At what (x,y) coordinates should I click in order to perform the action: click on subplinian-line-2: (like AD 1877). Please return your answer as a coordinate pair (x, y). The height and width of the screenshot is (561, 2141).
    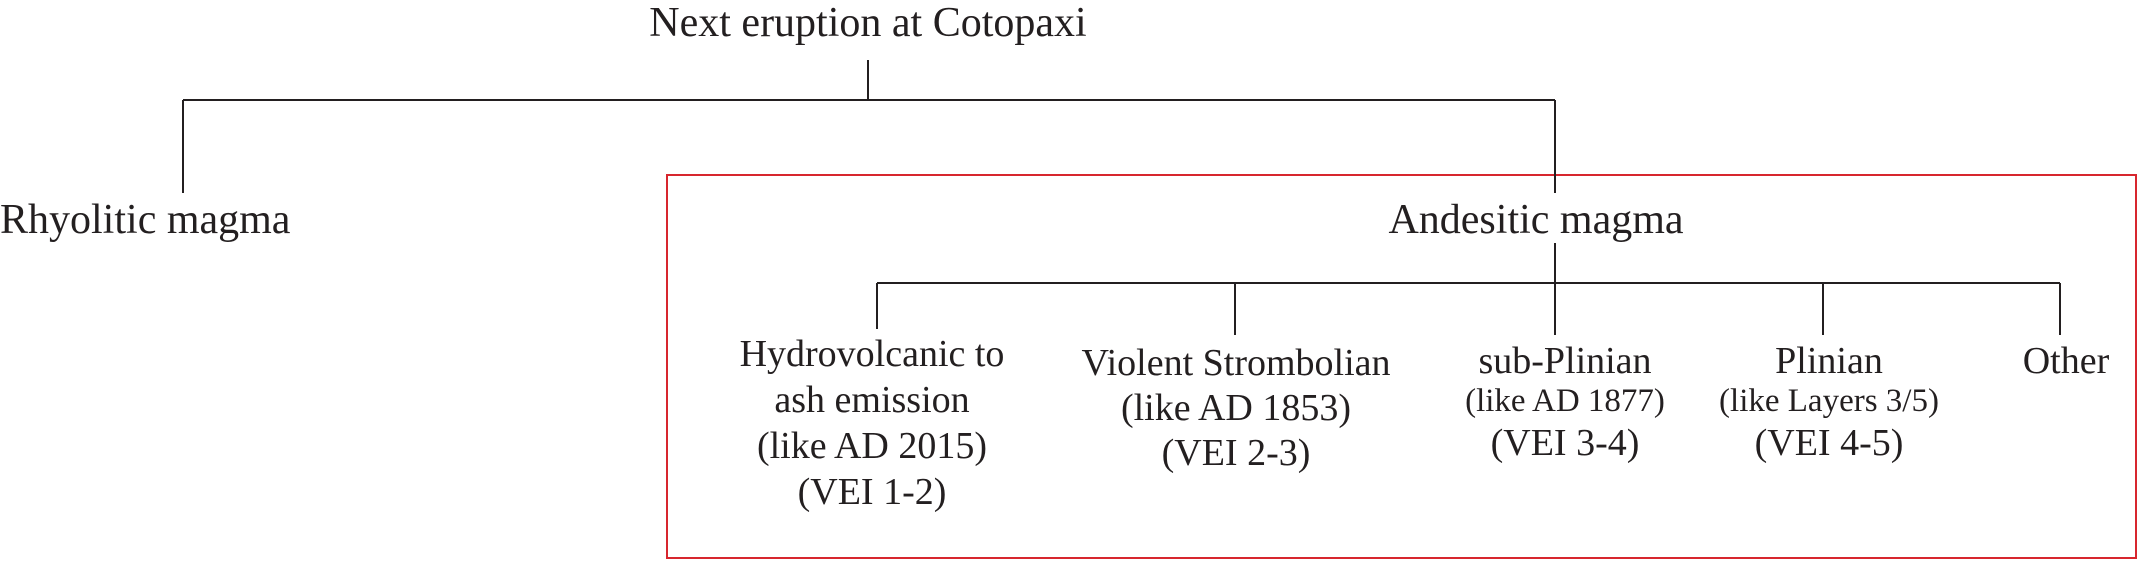
    Looking at the image, I should click on (1565, 401).